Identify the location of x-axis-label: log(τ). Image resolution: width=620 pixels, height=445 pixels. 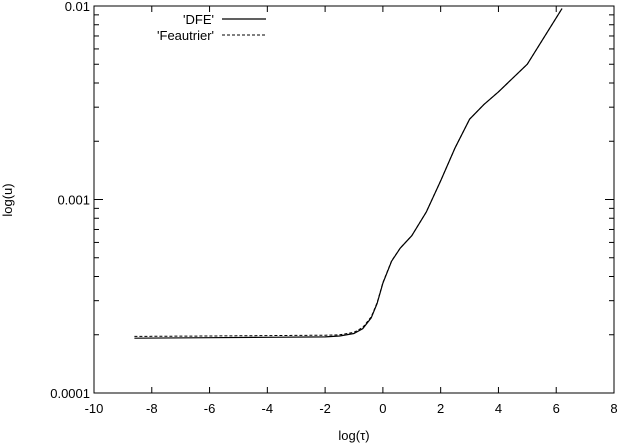
(353, 435).